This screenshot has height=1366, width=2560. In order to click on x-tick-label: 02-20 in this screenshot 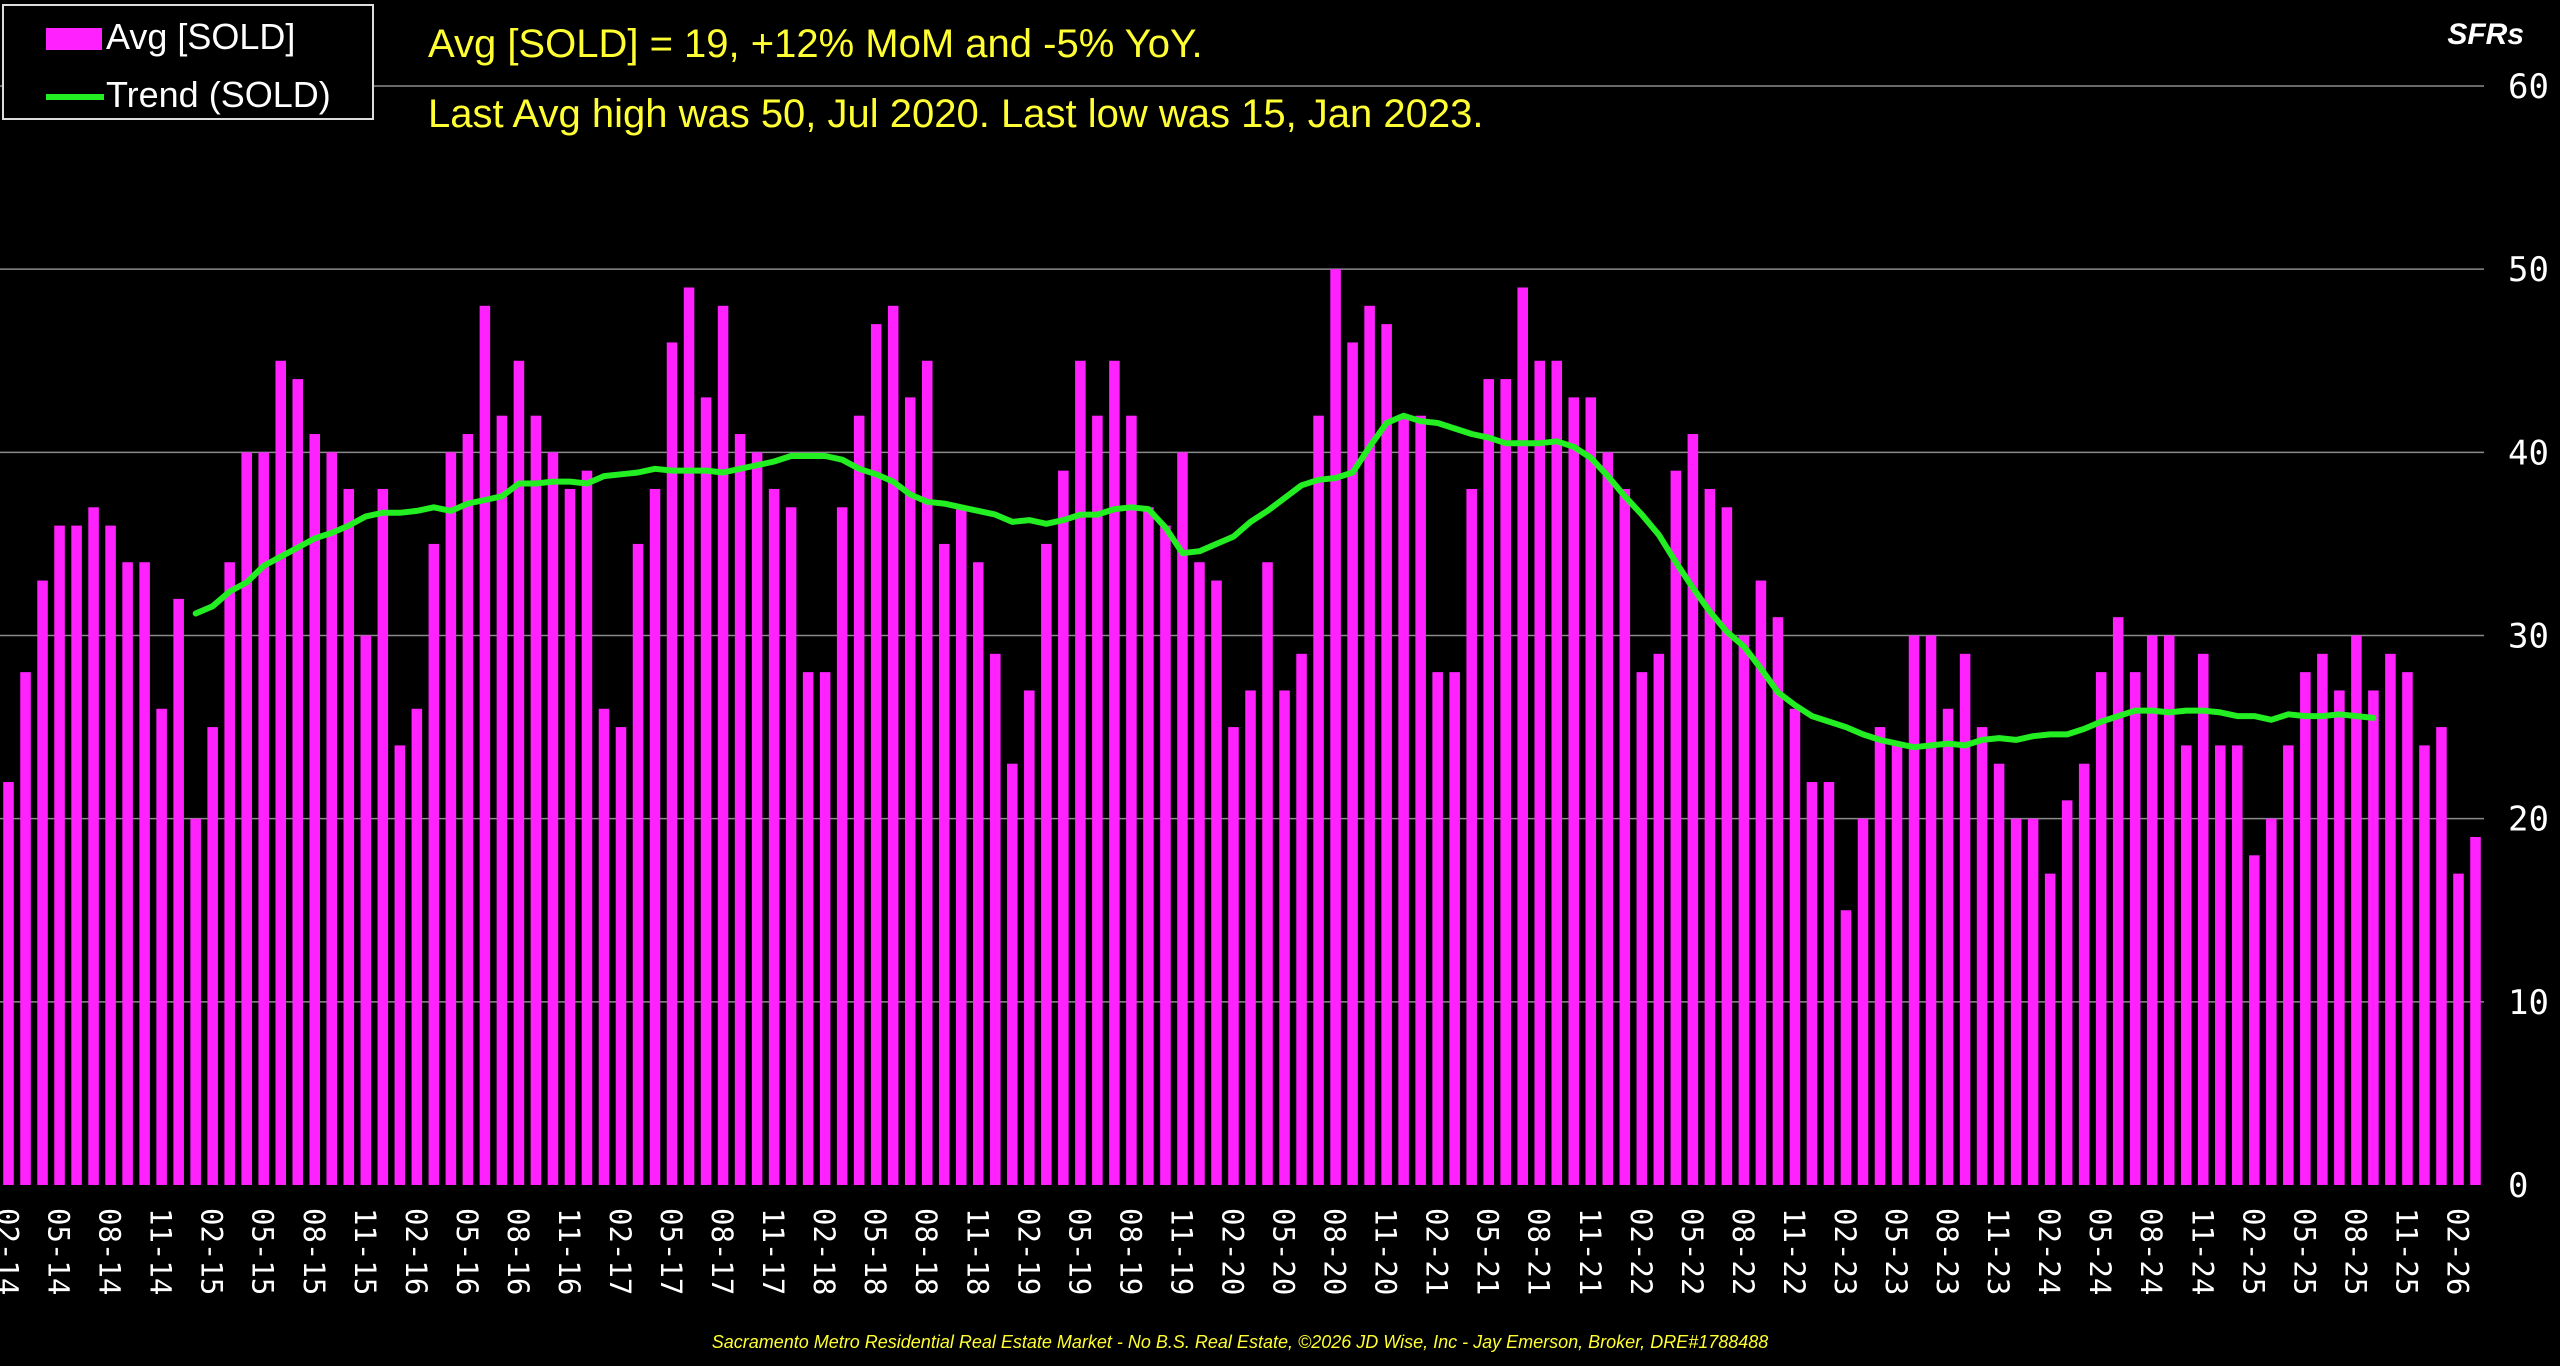, I will do `click(1232, 1251)`.